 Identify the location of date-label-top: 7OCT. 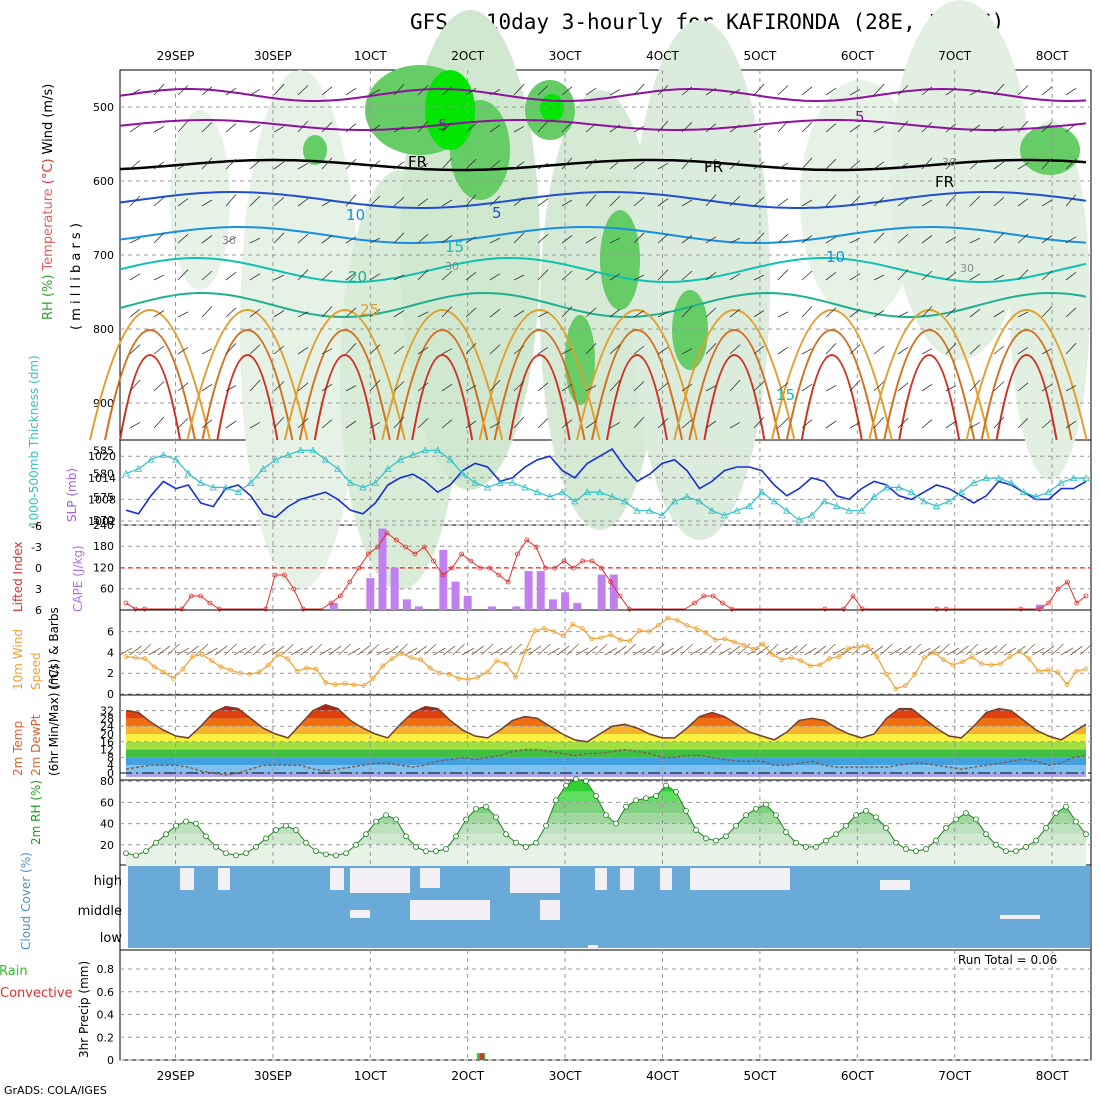
(954, 56).